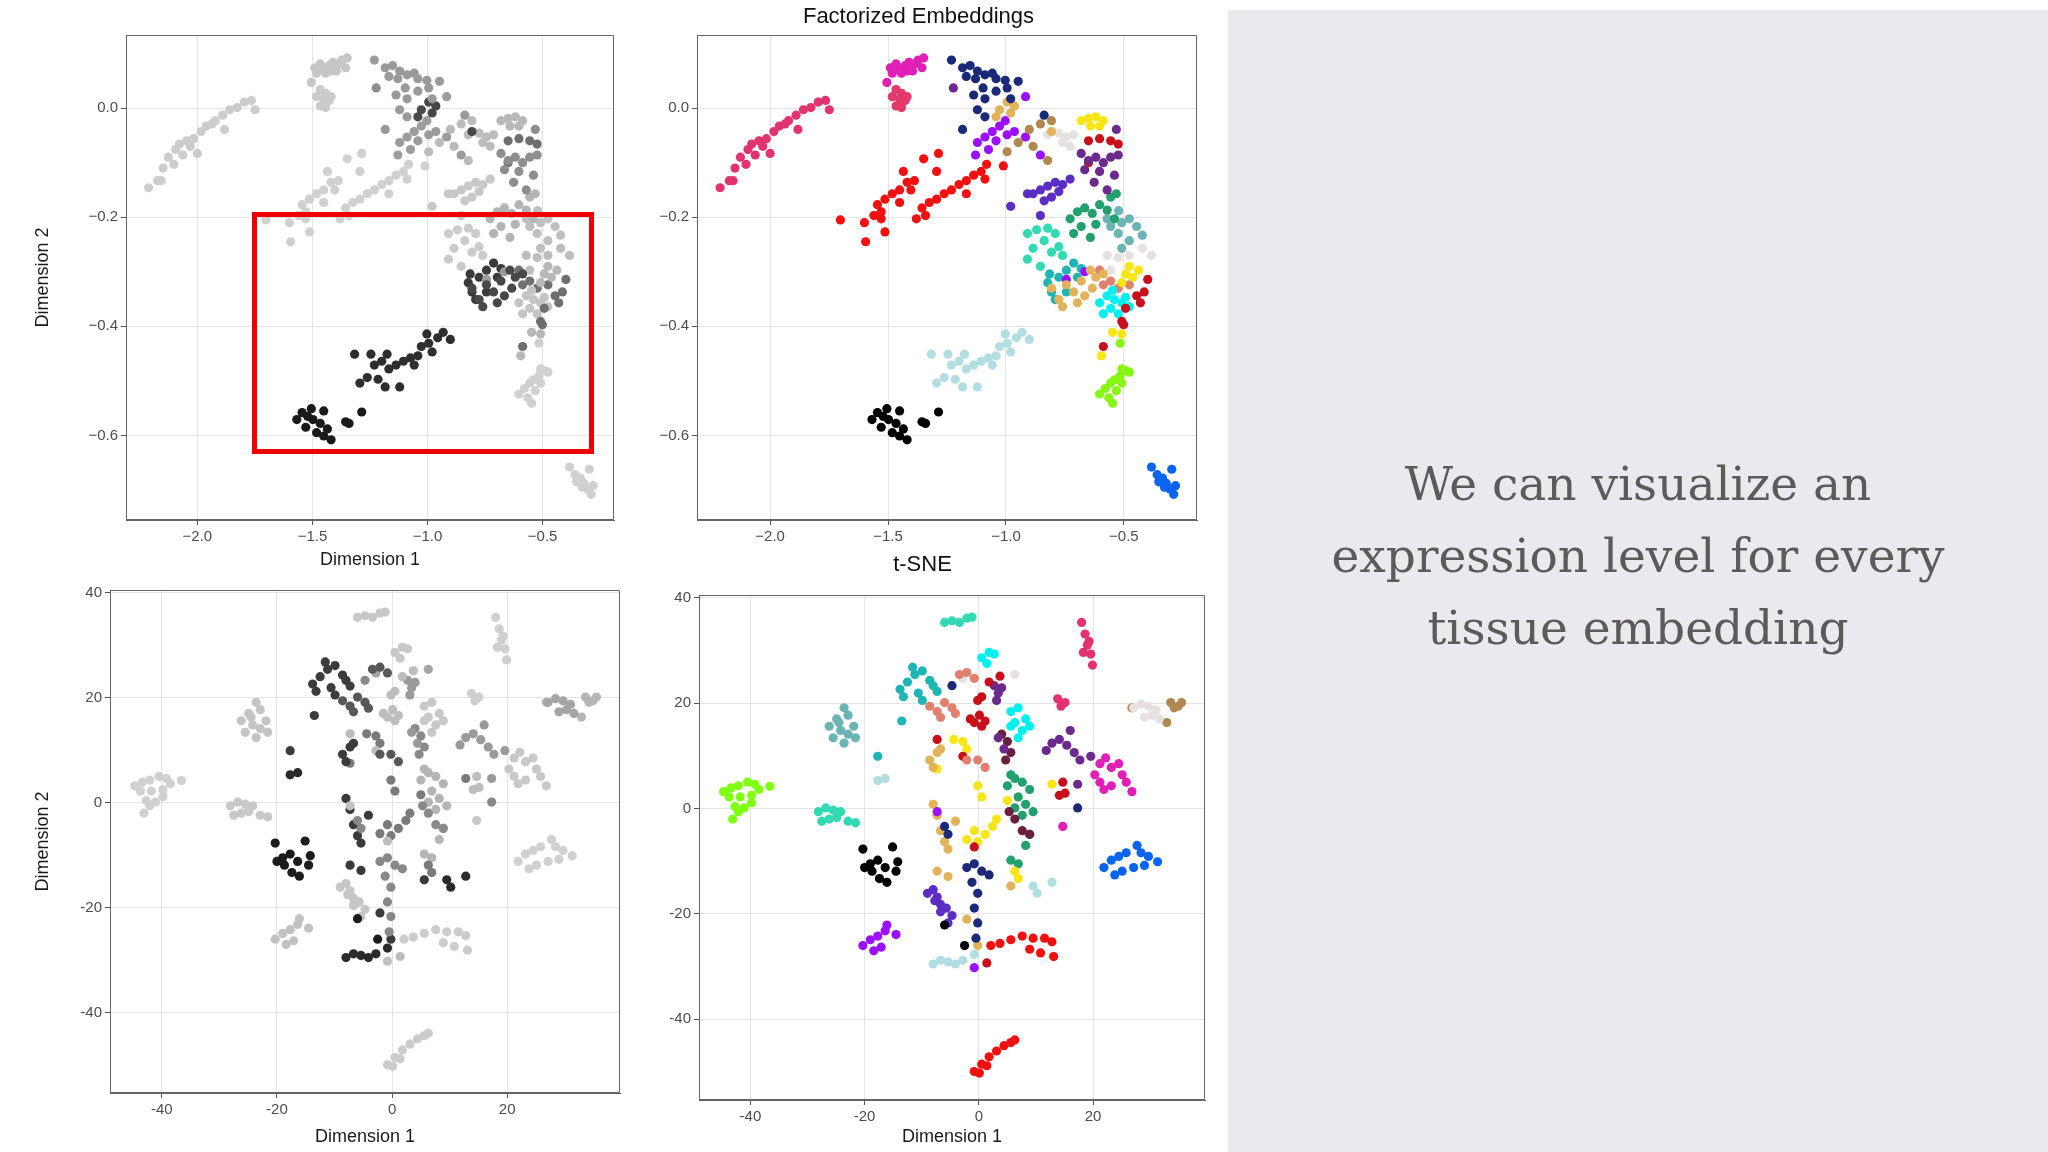  Describe the element at coordinates (678, 107) in the screenshot. I see `y-tick-label: 0.0` at that location.